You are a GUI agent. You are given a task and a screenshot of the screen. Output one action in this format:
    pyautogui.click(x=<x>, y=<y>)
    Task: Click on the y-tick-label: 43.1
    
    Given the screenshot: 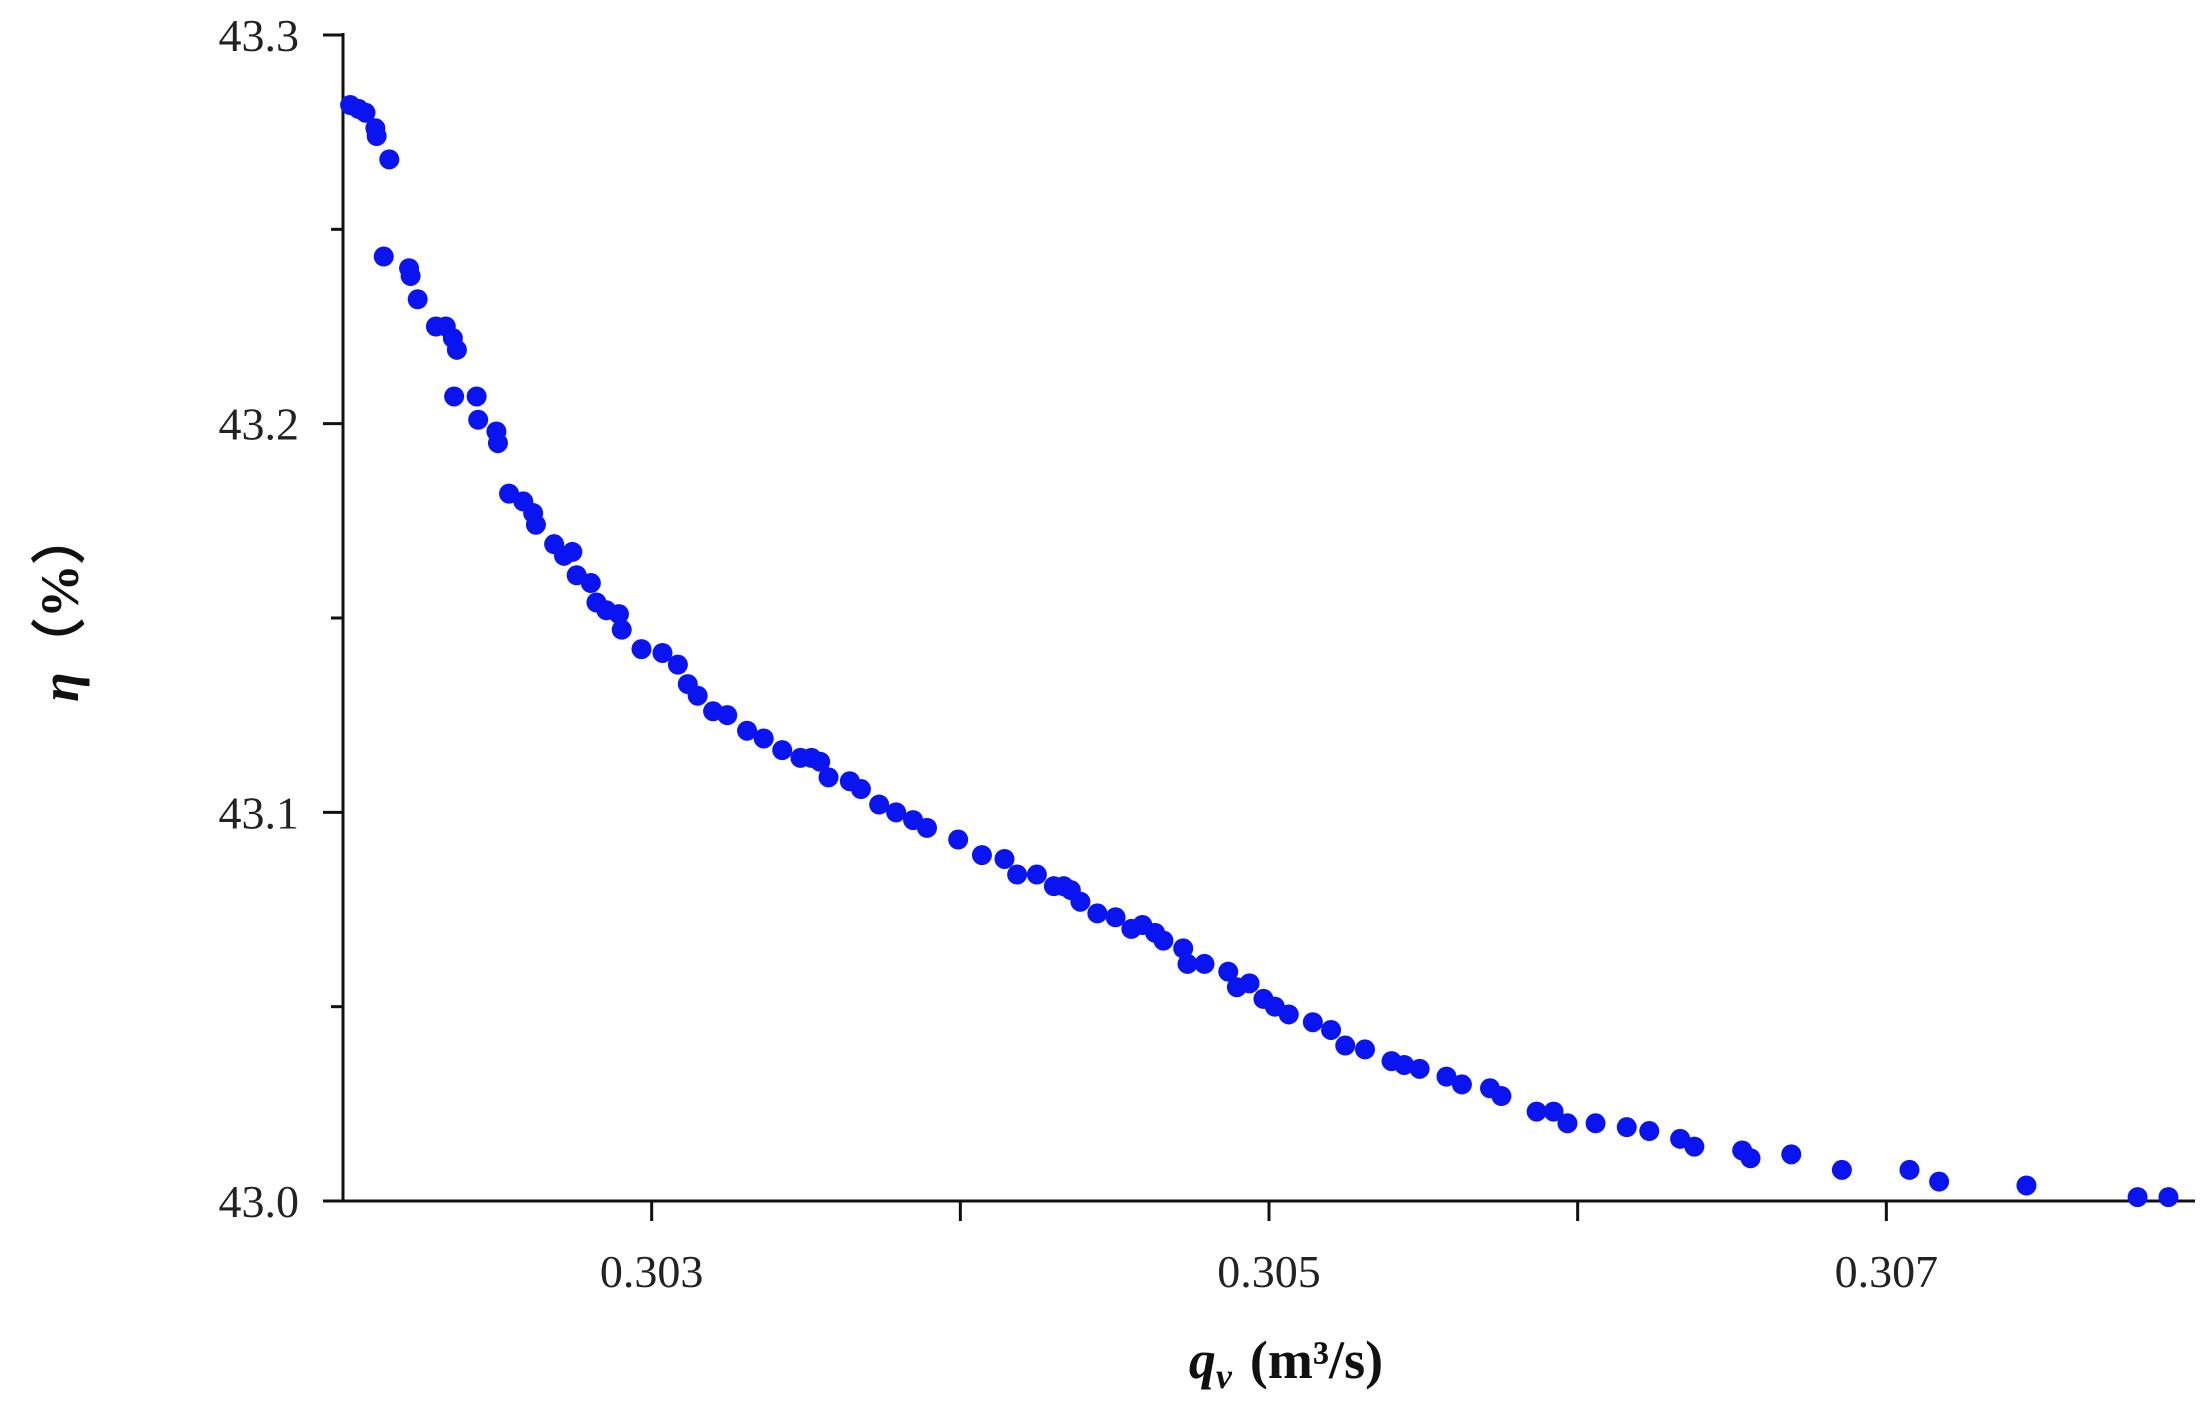 What is the action you would take?
    pyautogui.click(x=259, y=812)
    